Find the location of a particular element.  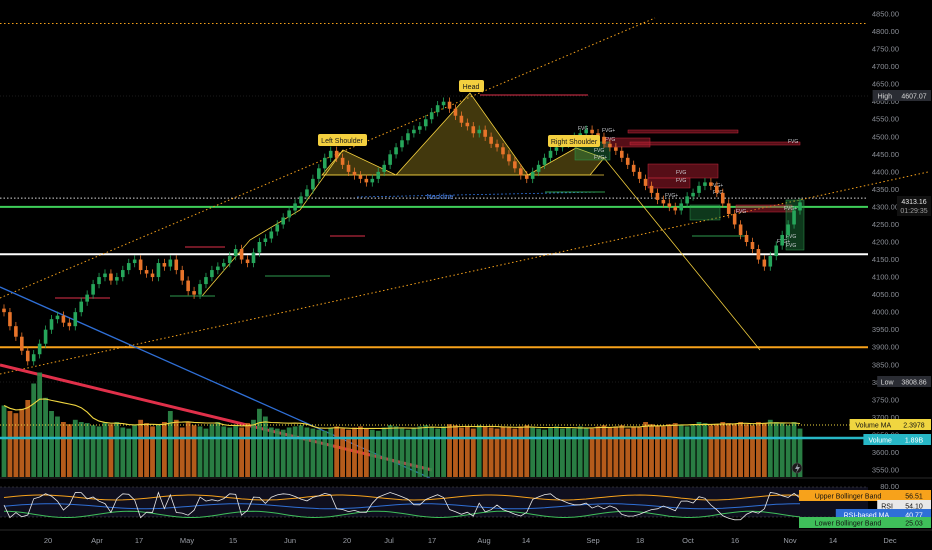

right-shoulder-label: Right Shoulder is located at coordinates (574, 141).